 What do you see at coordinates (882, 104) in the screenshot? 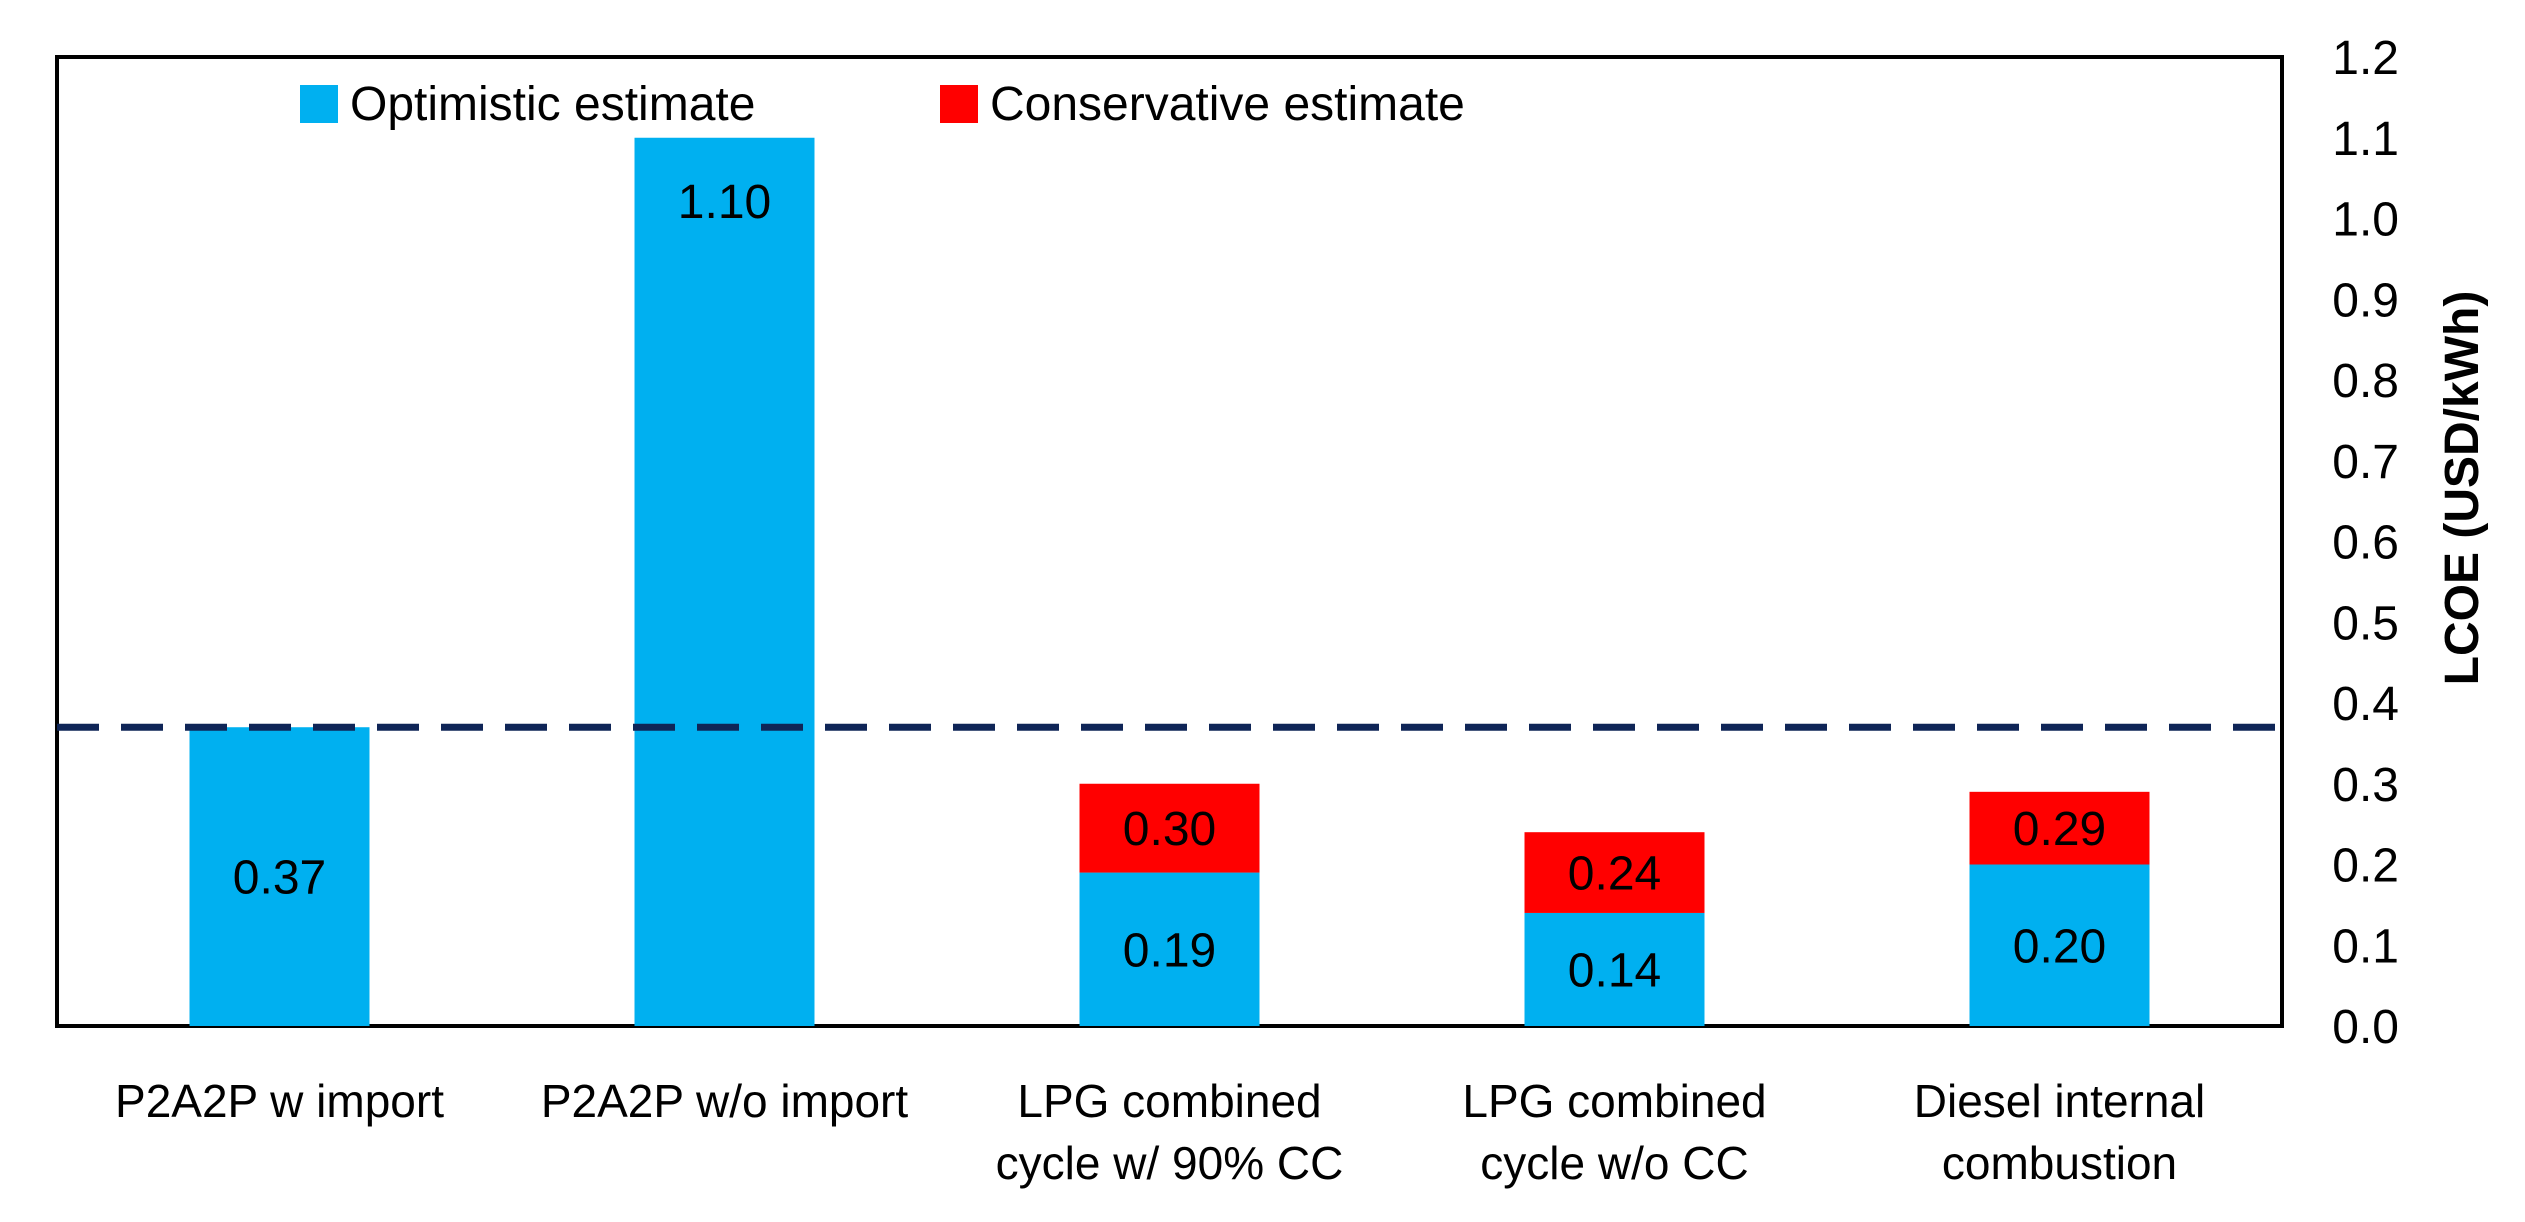
I see `legend: Optimistic estimate Conservative estimate` at bounding box center [882, 104].